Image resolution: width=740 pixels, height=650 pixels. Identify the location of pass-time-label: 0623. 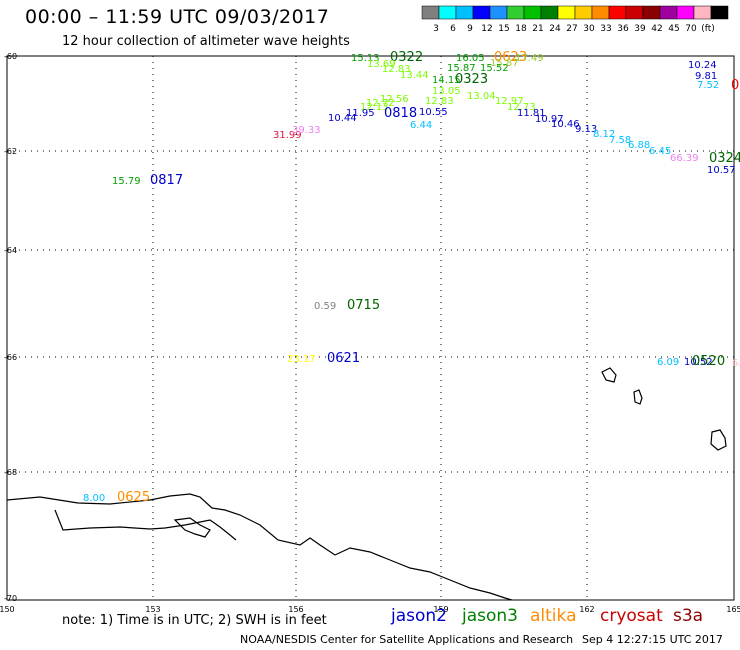
(510, 57).